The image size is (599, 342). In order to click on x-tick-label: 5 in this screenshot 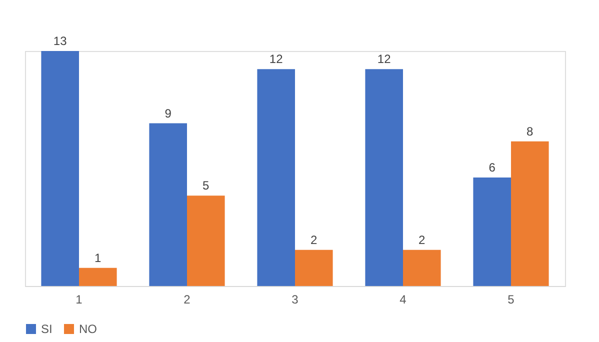, I will do `click(511, 299)`.